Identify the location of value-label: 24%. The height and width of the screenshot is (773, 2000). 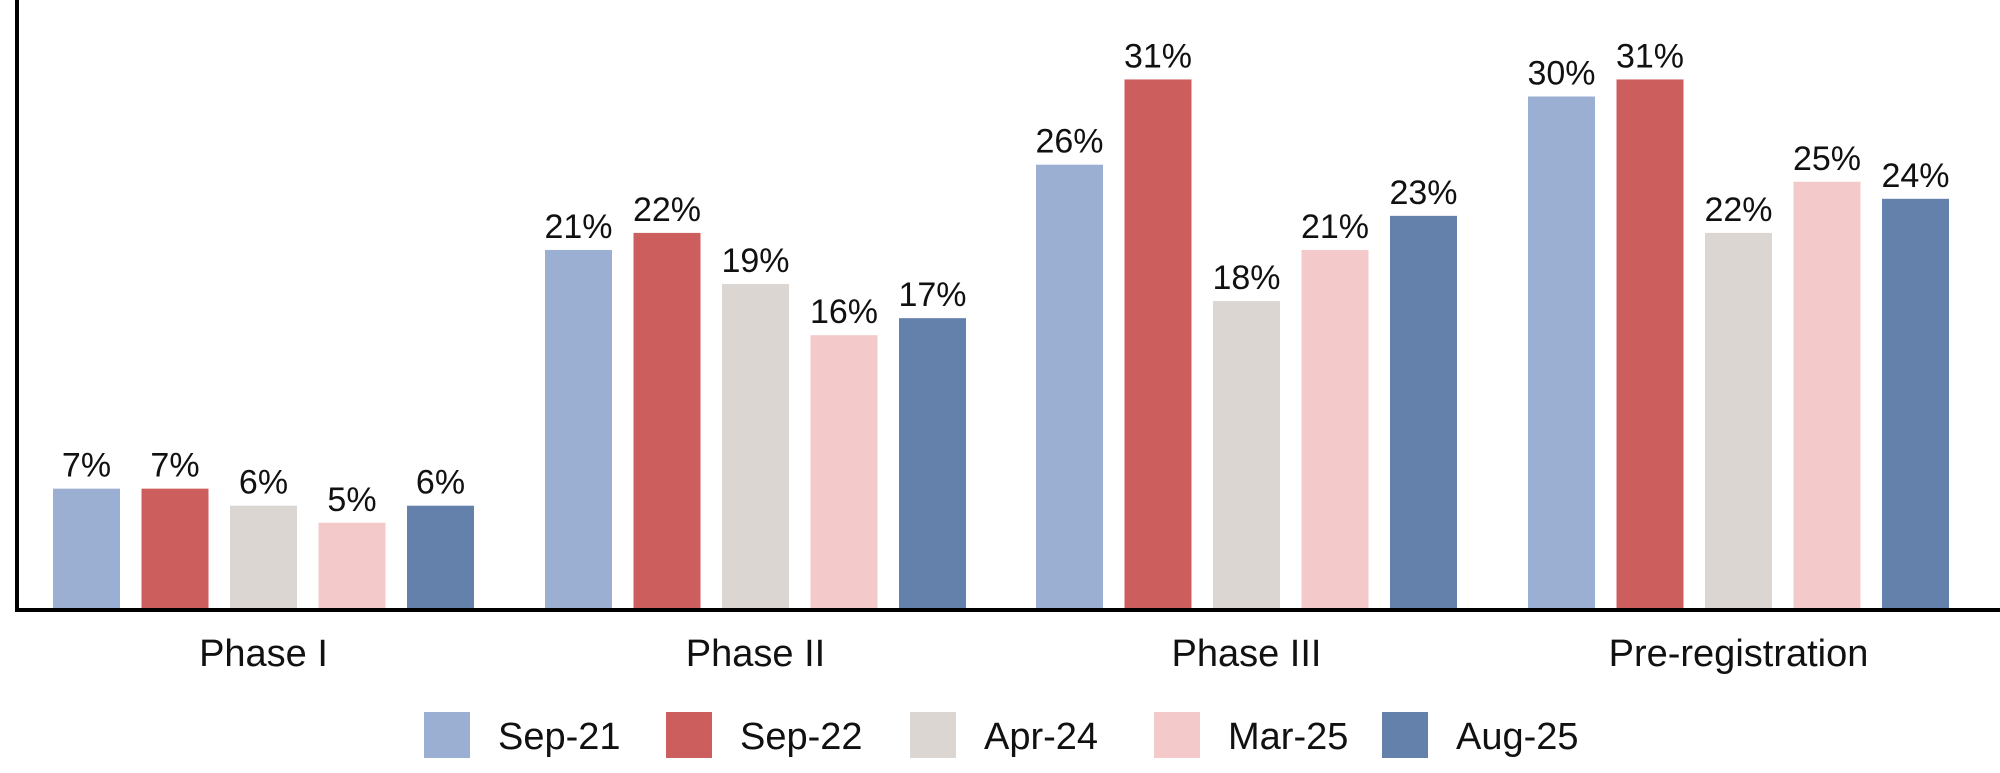
(1915, 176).